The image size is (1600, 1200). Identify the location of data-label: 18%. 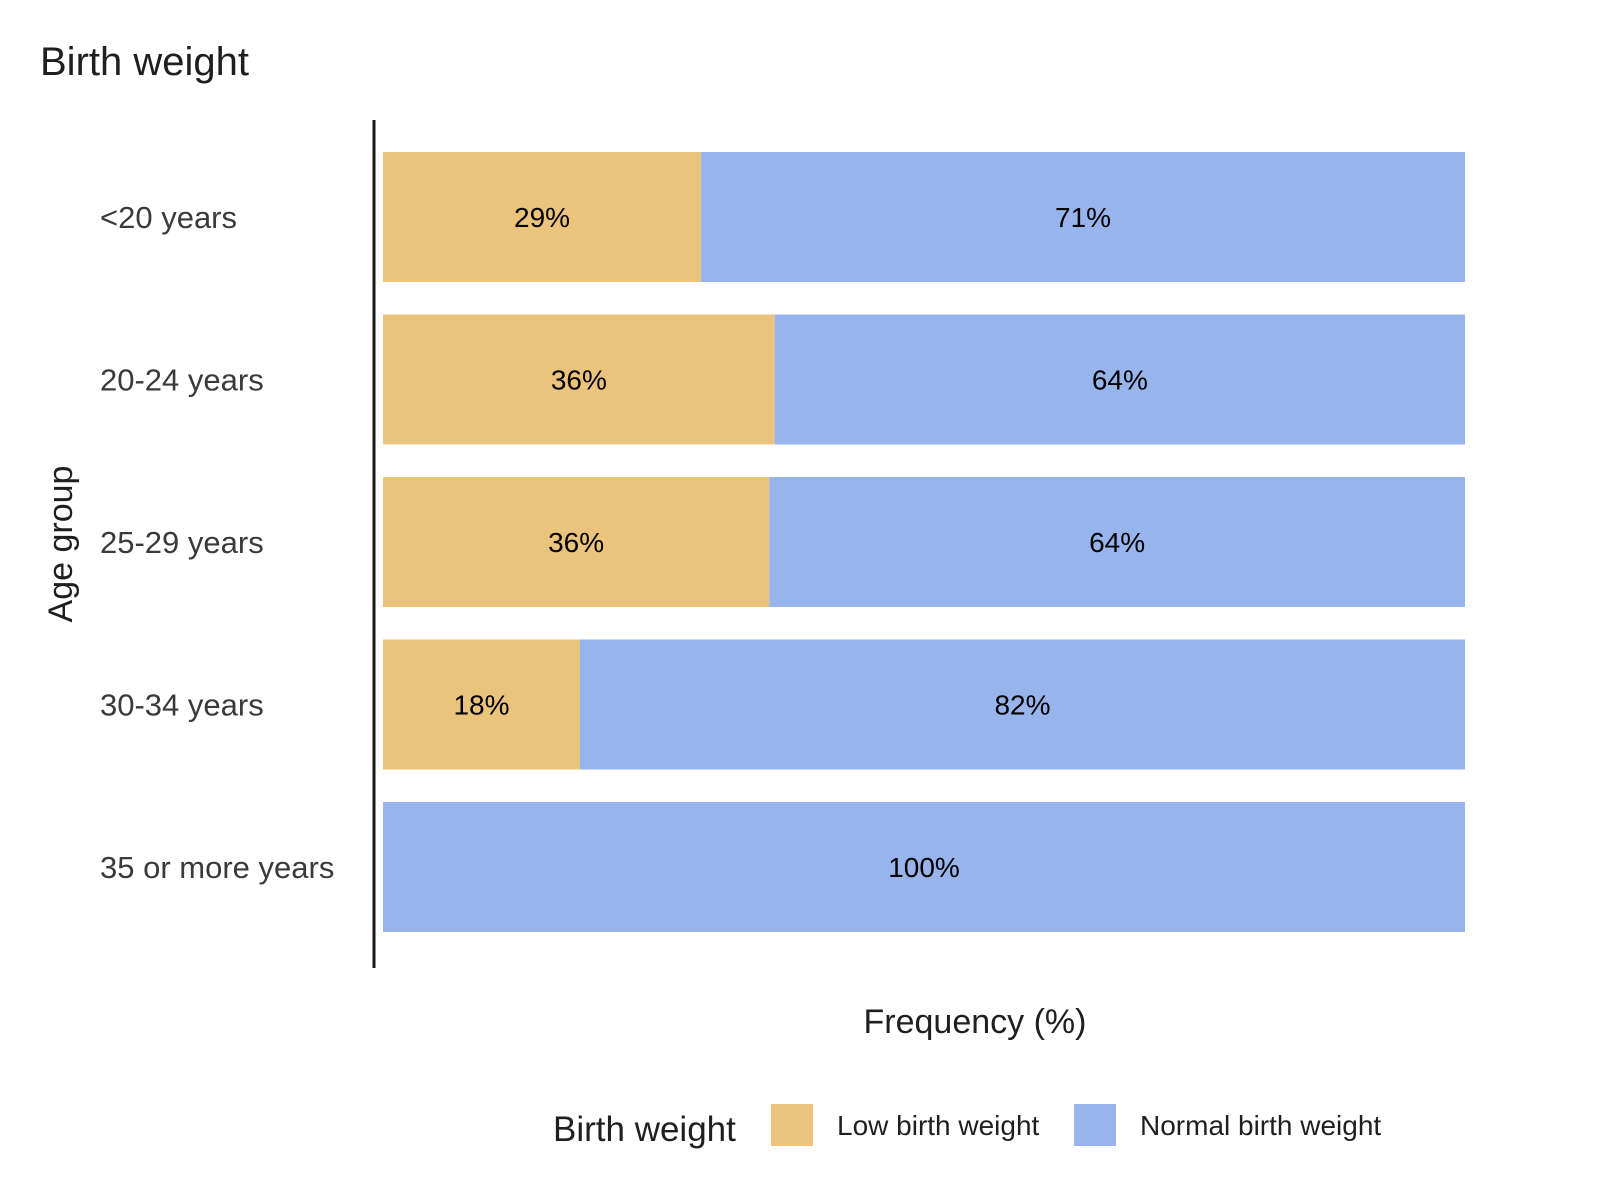
(481, 705).